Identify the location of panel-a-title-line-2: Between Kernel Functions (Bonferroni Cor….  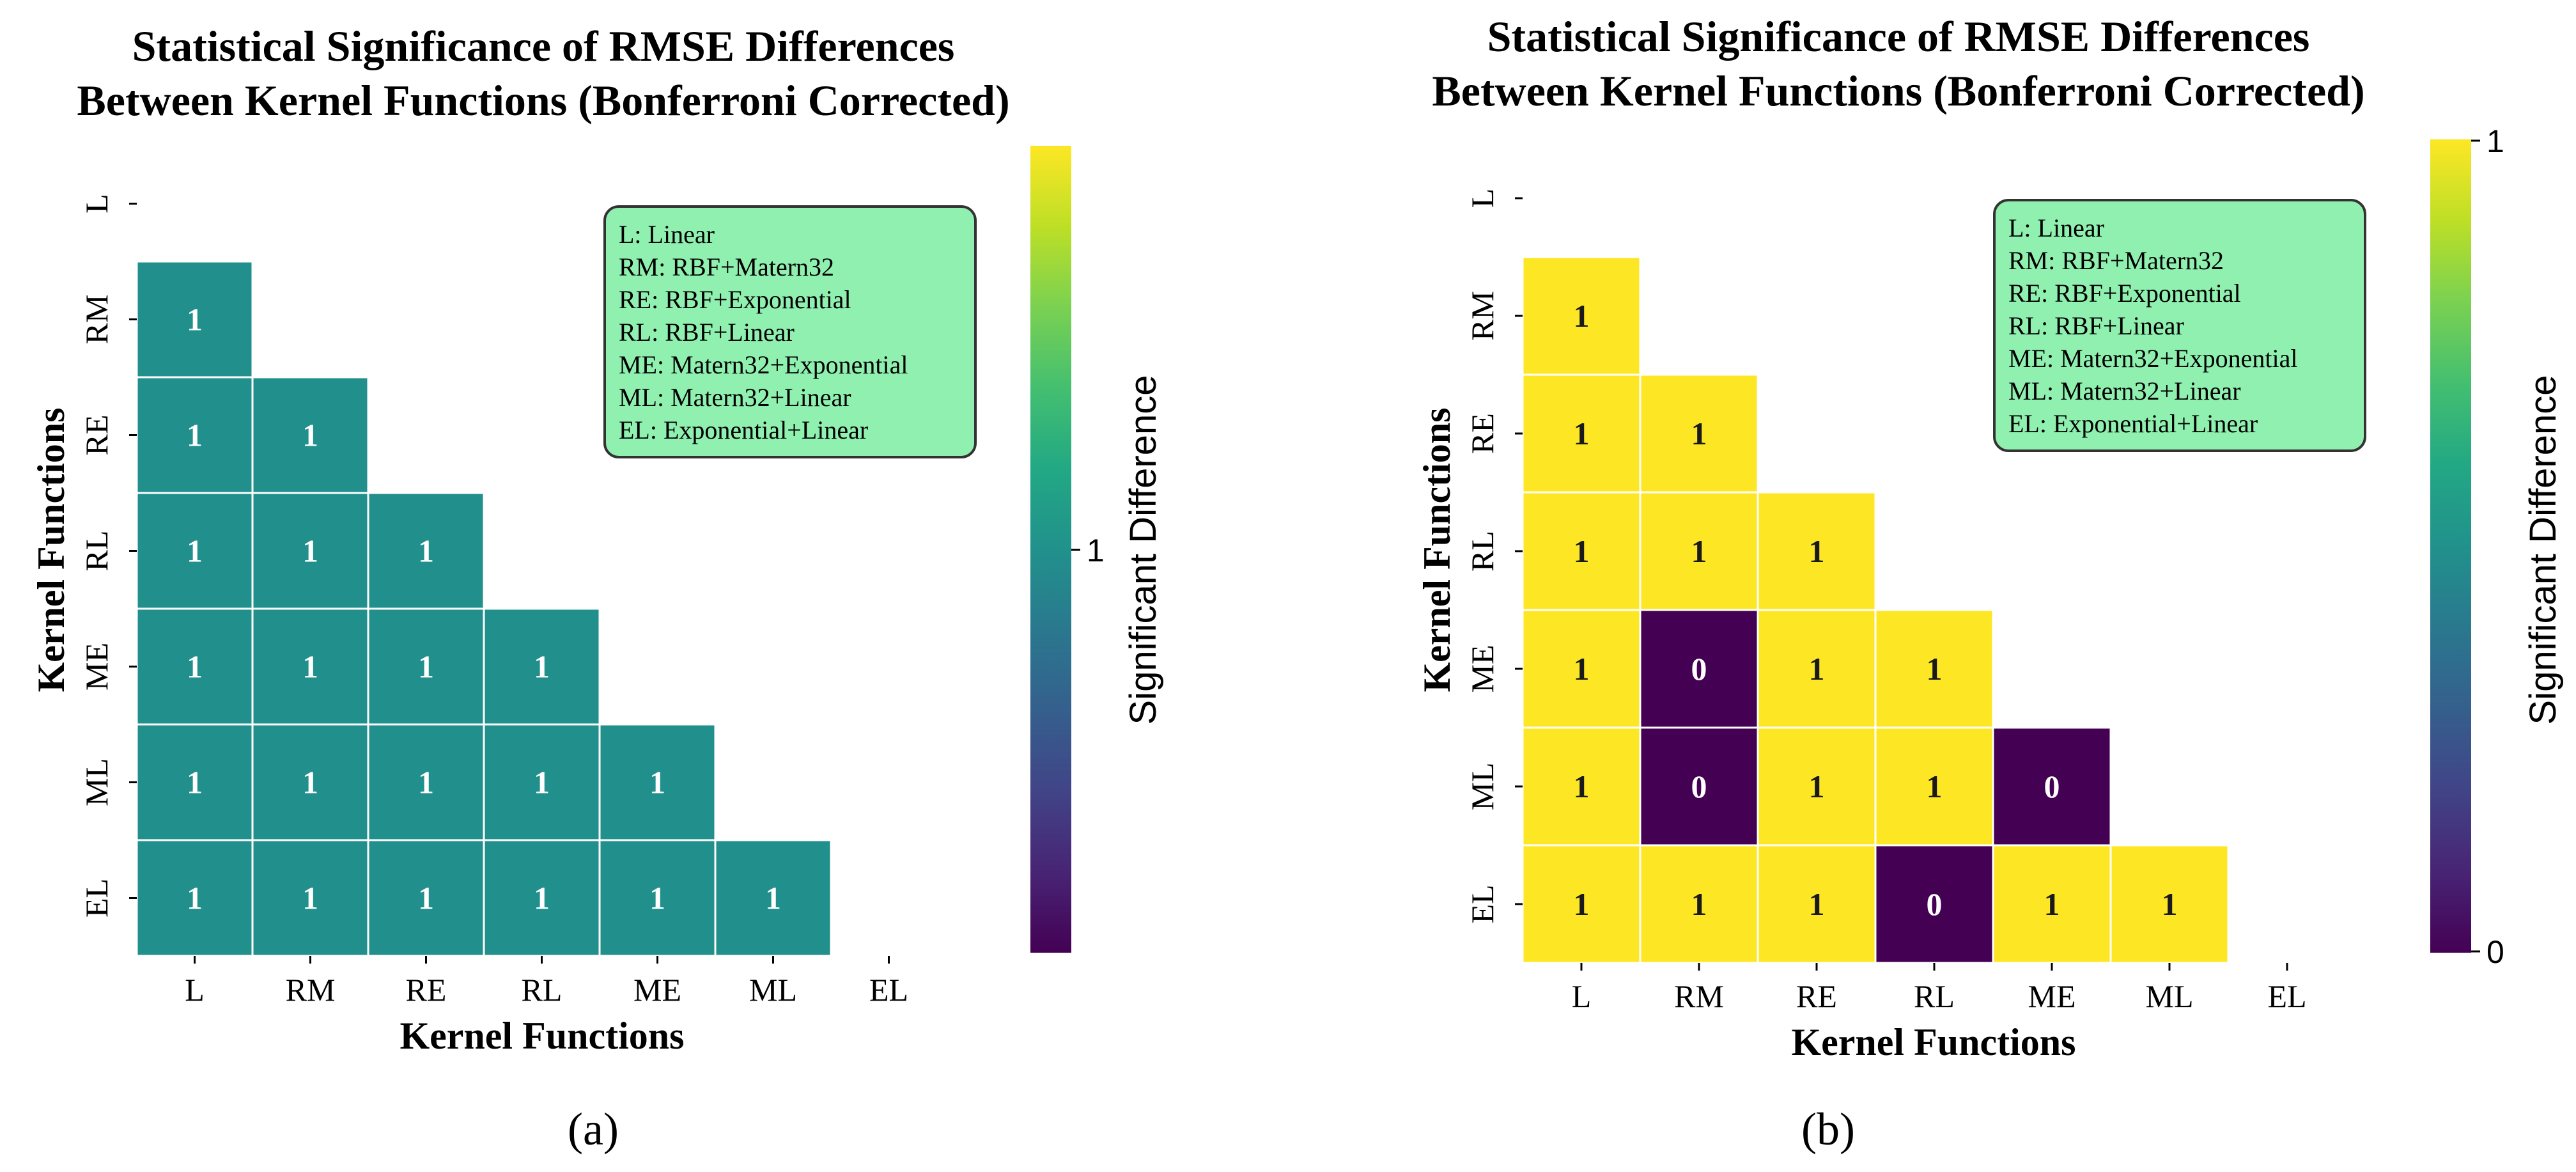
(543, 100).